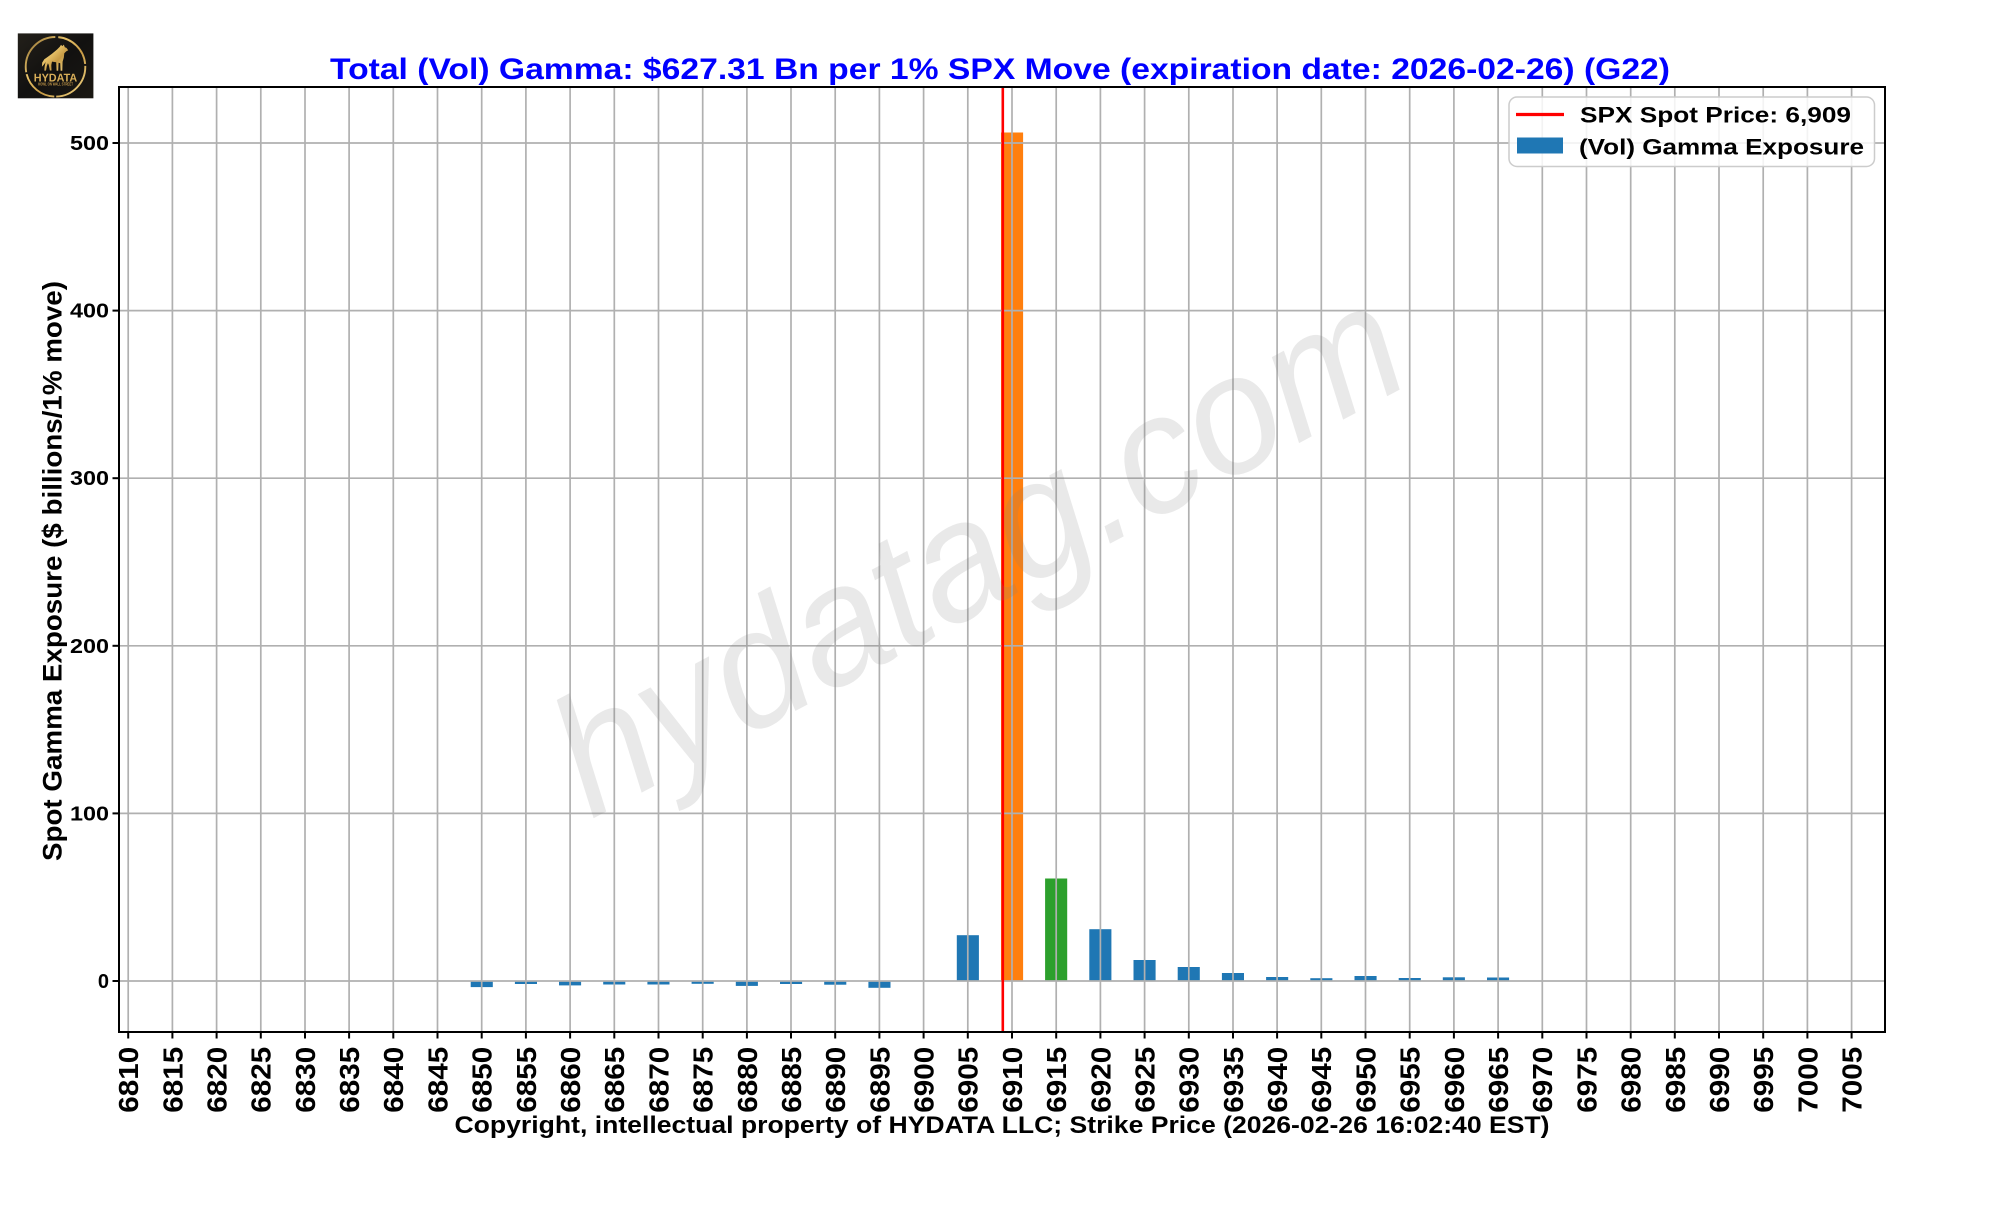  Describe the element at coordinates (1410, 1080) in the screenshot. I see `svg-text: 6955` at that location.